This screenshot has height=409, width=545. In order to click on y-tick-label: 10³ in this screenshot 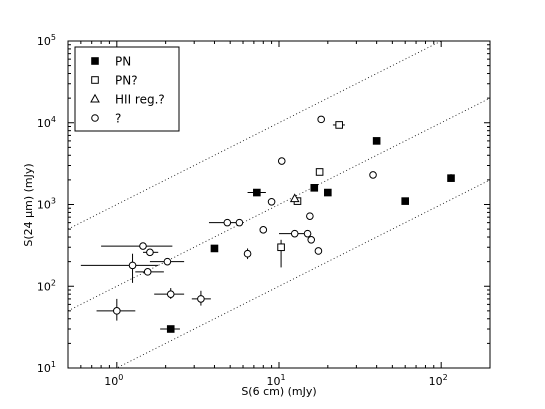, I will do `click(46, 204)`.